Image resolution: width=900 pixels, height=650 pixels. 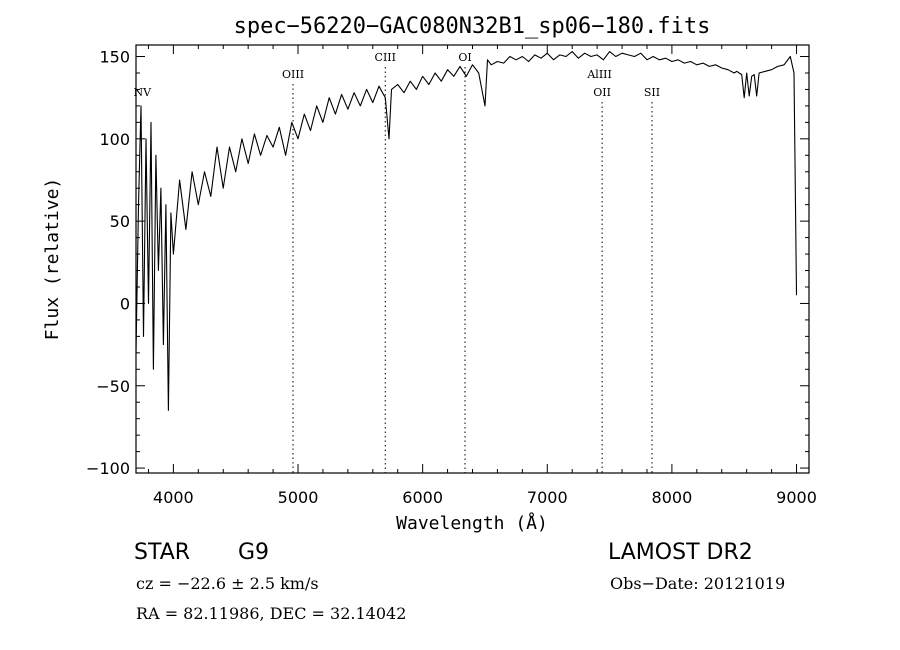 I want to click on line-label-oiii: OIII, so click(x=293, y=74).